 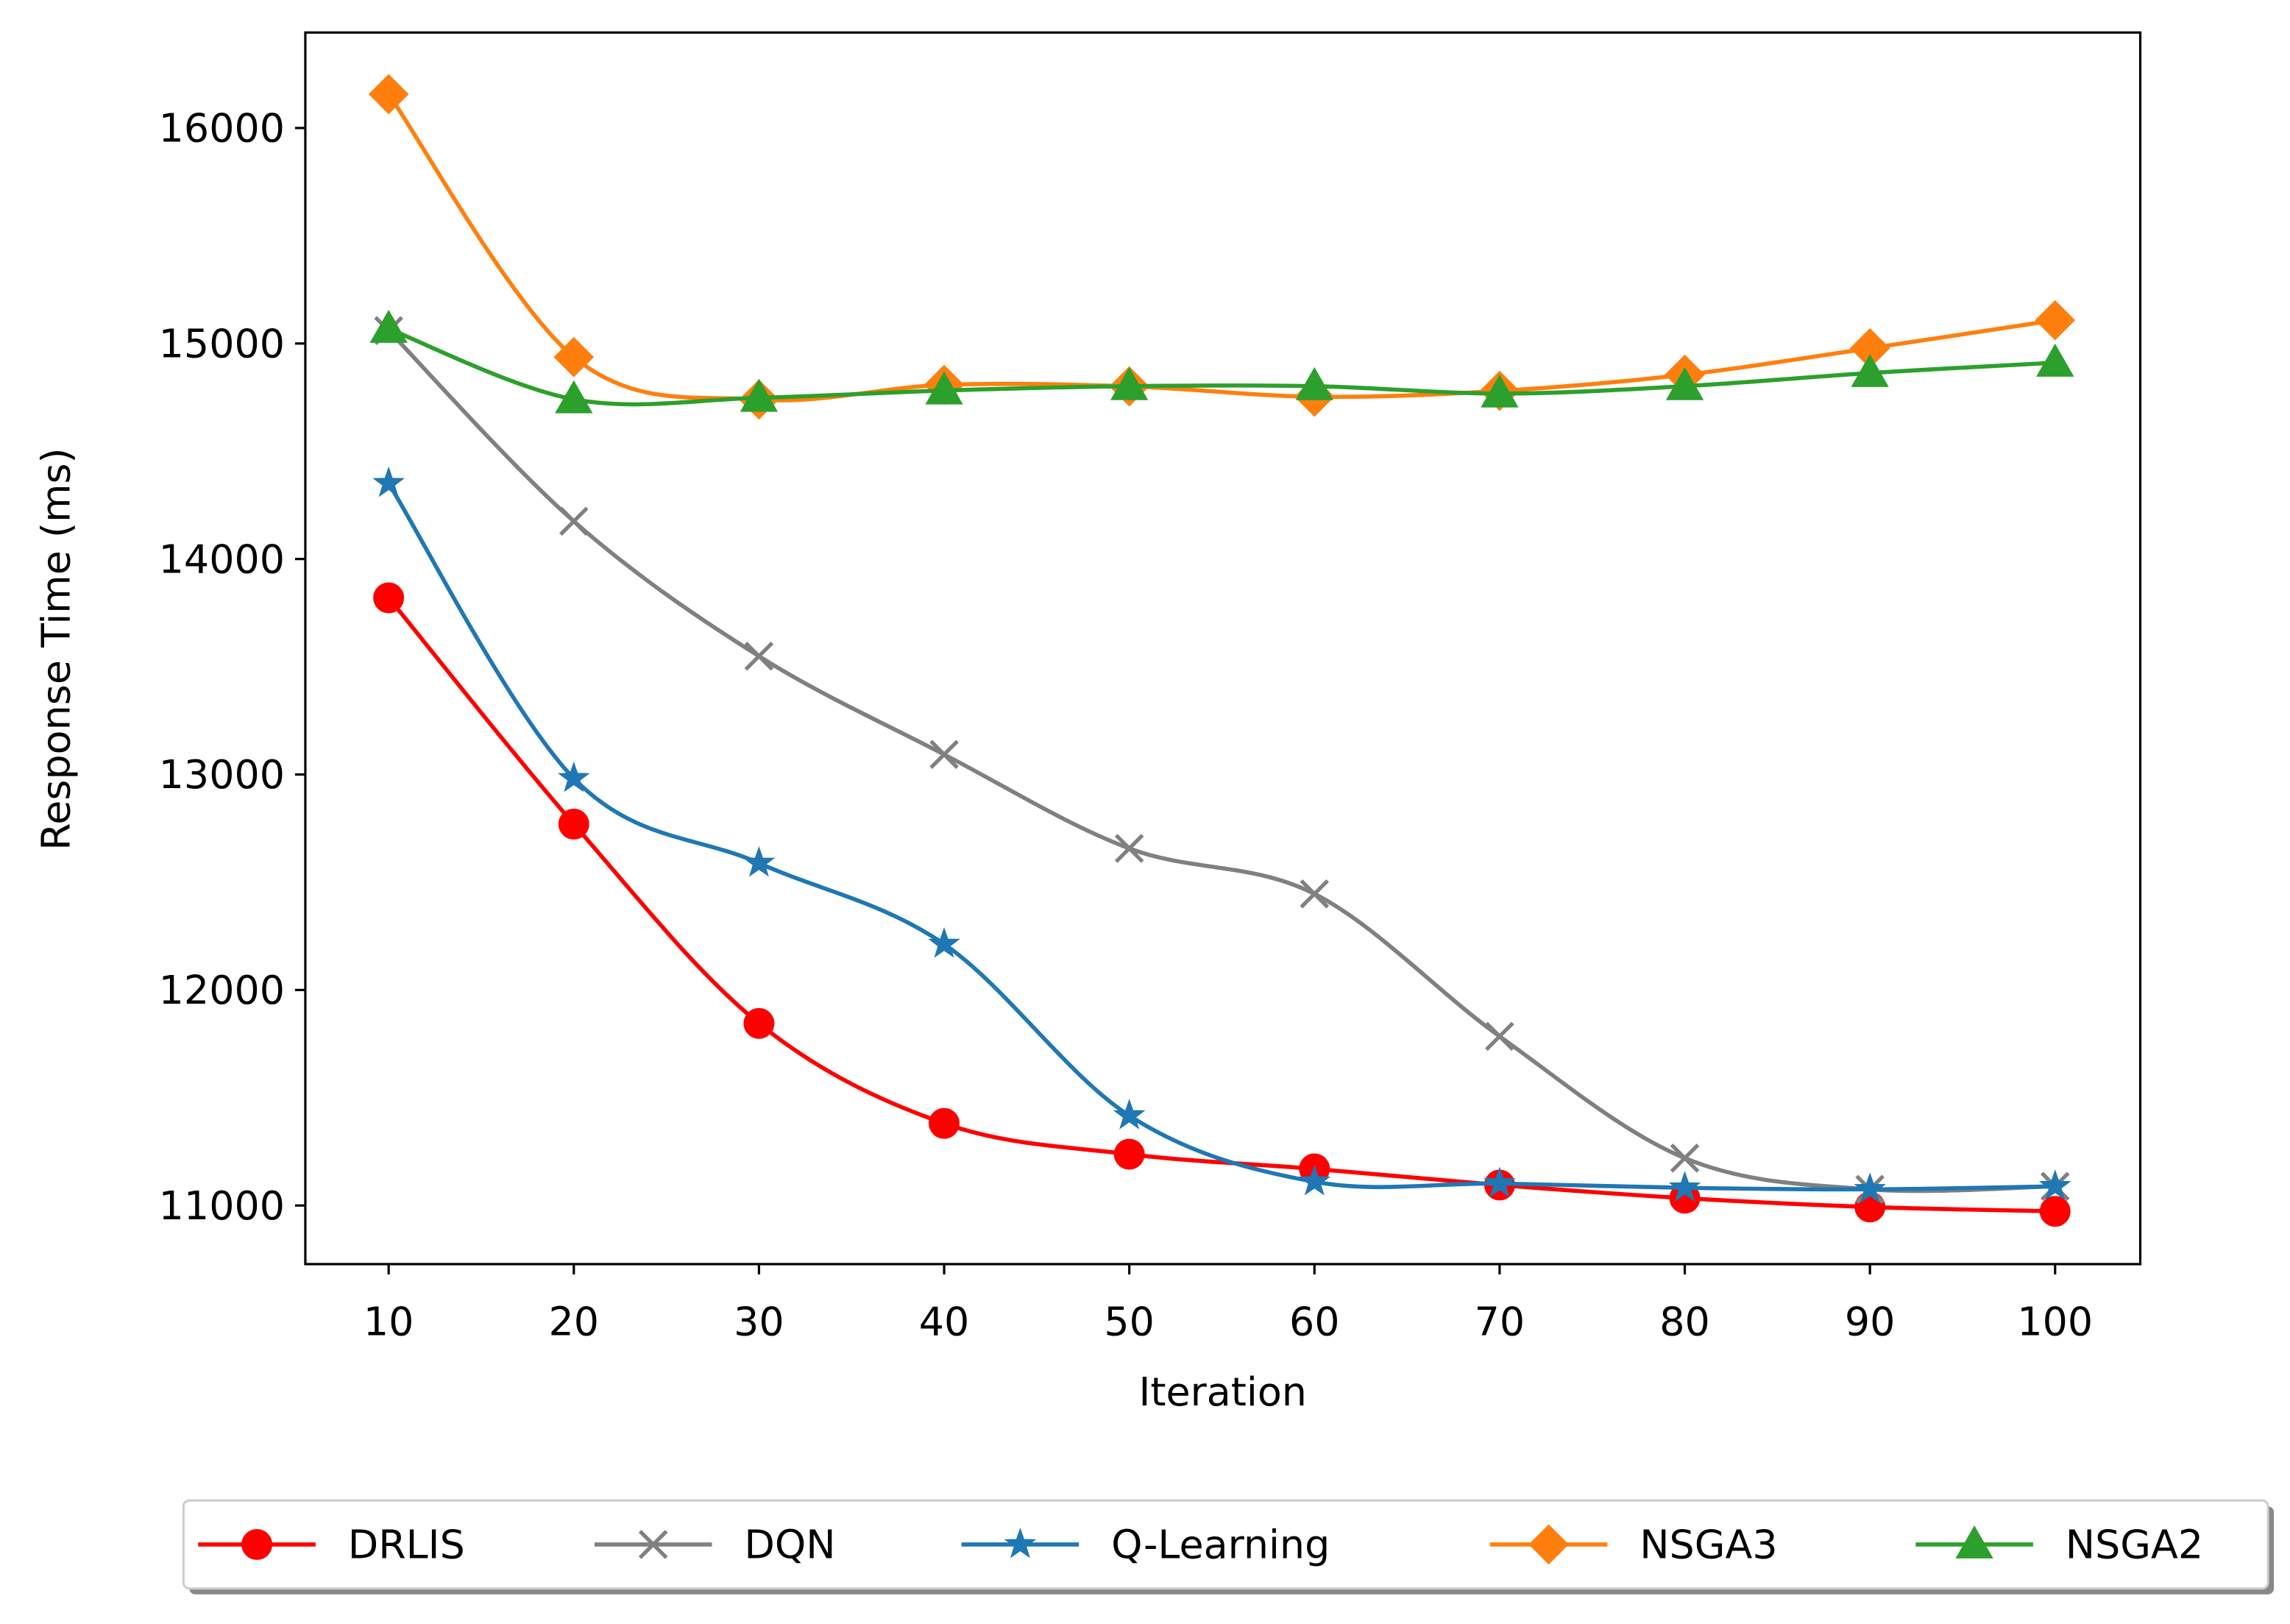 What do you see at coordinates (574, 1321) in the screenshot?
I see `x-tick-label: 20` at bounding box center [574, 1321].